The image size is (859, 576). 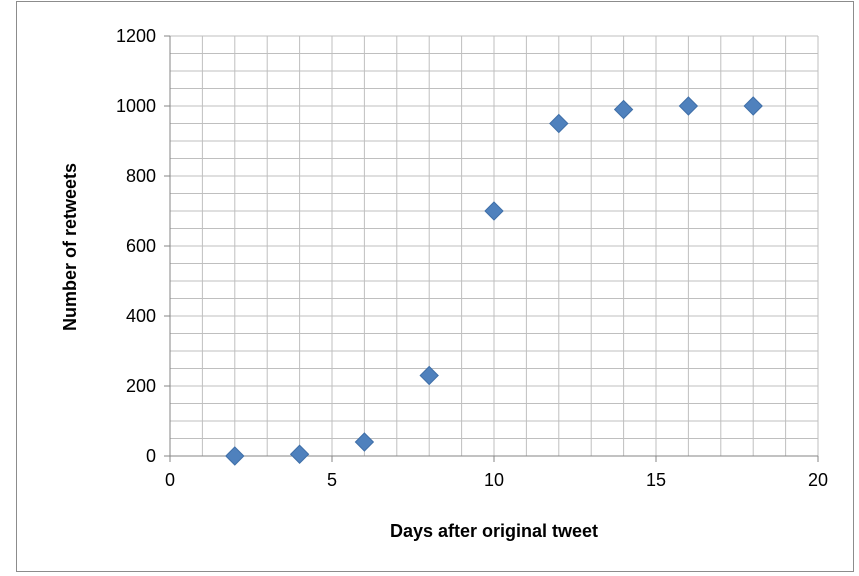 I want to click on x-tick-label: 10, so click(x=494, y=480).